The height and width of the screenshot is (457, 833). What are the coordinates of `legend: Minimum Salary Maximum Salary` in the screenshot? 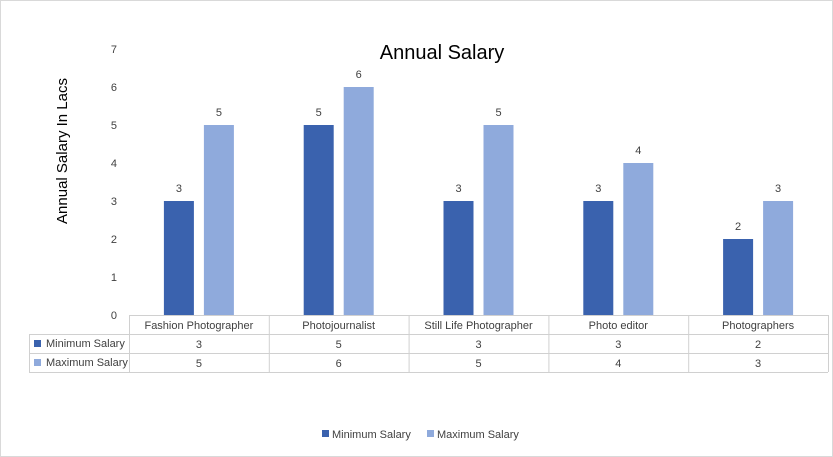 It's located at (420, 435).